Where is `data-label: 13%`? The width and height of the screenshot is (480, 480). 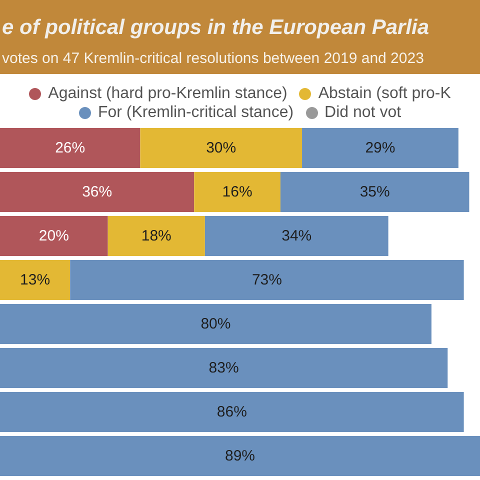
data-label: 13% is located at coordinates (35, 280).